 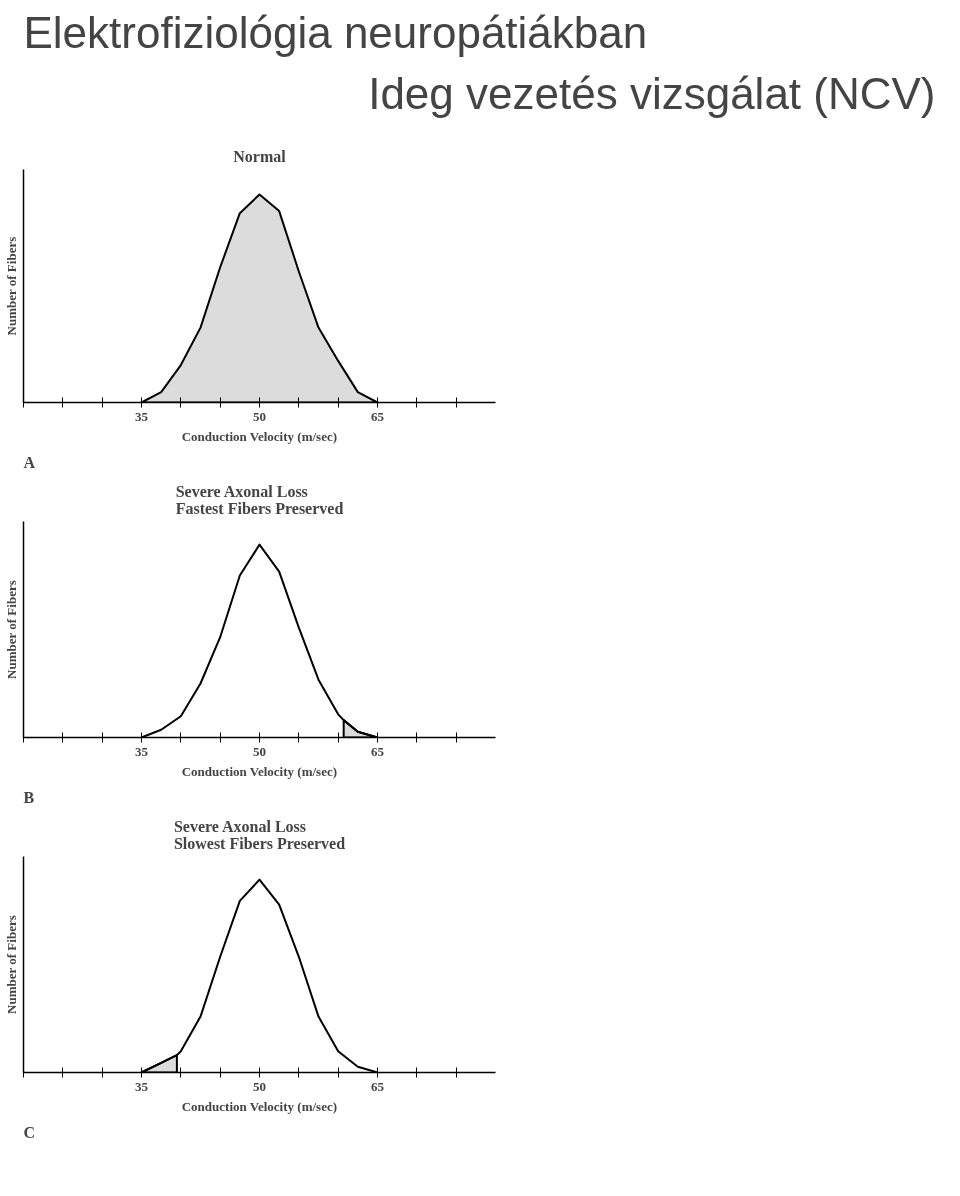 I want to click on chart-title: Severe Axonal Loss Slowest Fibers Preserved, so click(x=259, y=834).